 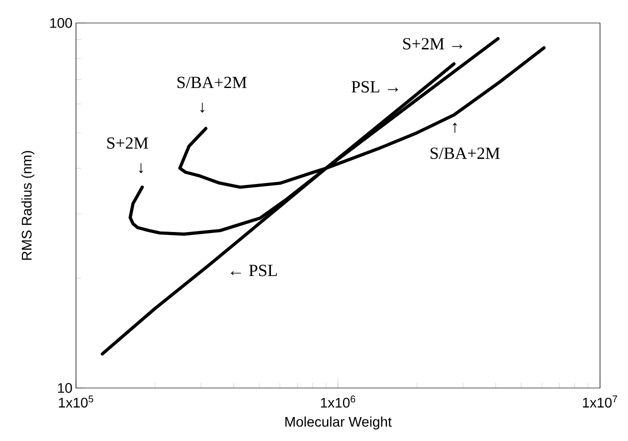 What do you see at coordinates (600, 402) in the screenshot?
I see `x-tick-label: 1x10$^{7}$` at bounding box center [600, 402].